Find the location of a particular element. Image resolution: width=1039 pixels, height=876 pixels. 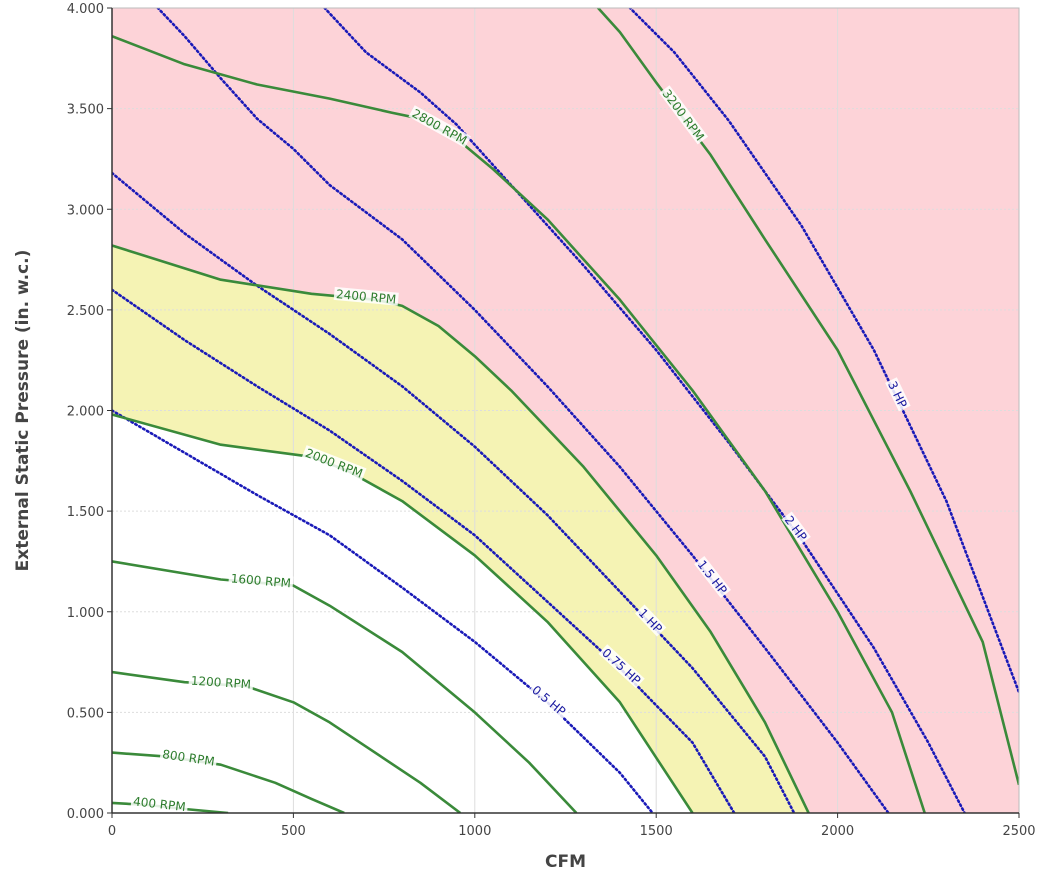

y-tick-label: 2.000 is located at coordinates (85, 412).